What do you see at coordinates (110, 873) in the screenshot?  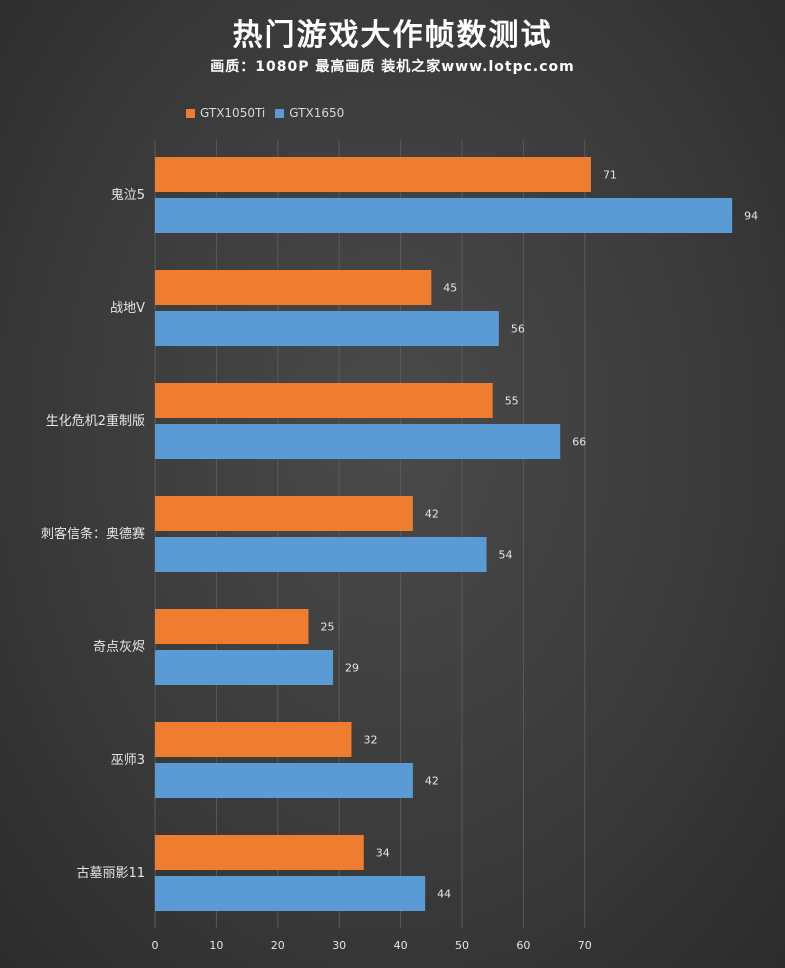 I see `category-label: 古墓丽影11` at bounding box center [110, 873].